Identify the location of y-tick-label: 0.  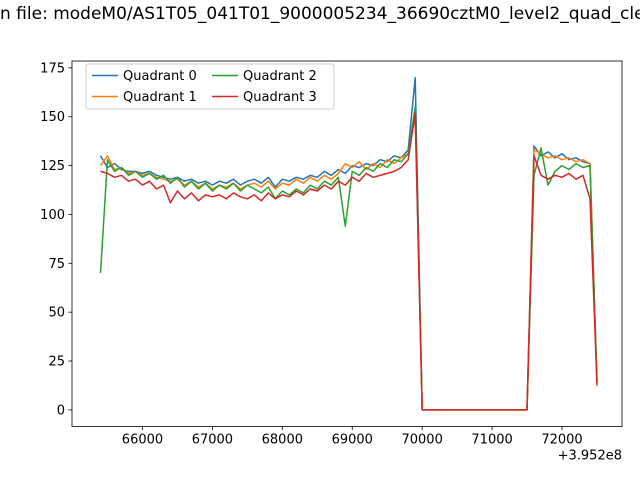
(61, 410).